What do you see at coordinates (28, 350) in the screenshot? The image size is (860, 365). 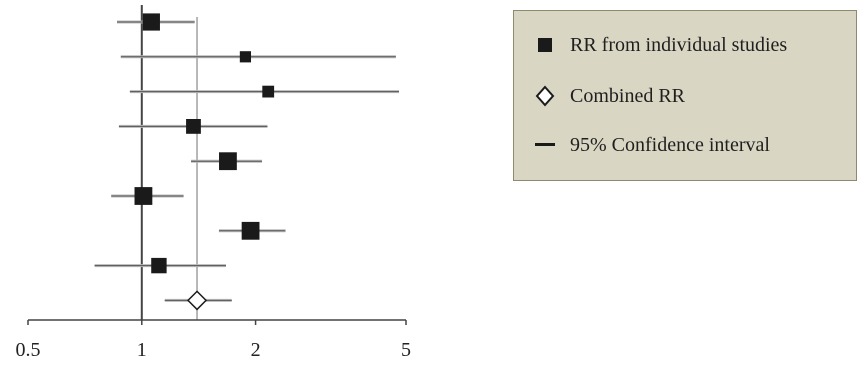 I see `x-tick-label: 0.5` at bounding box center [28, 350].